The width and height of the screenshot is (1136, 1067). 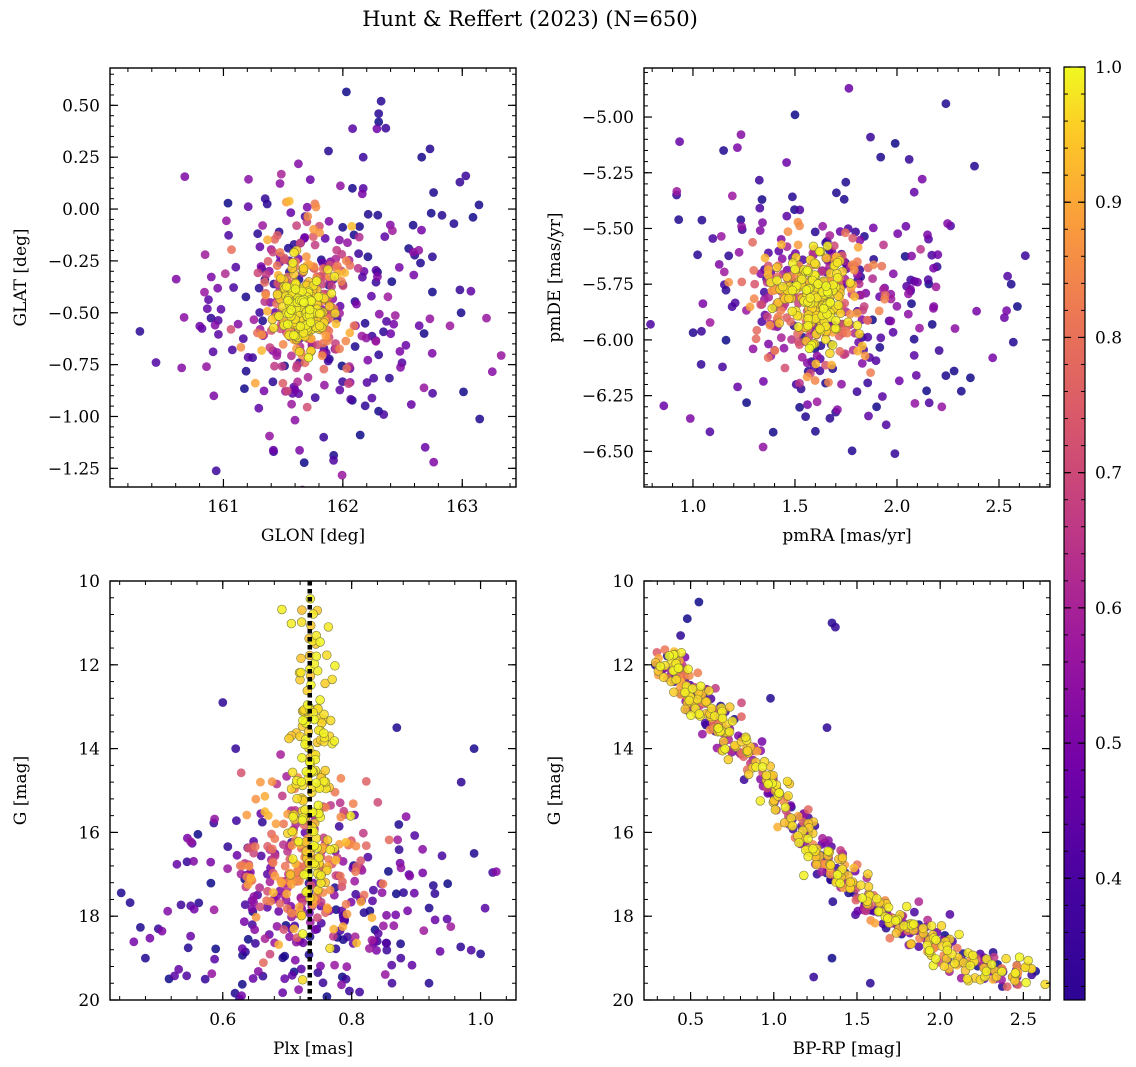 I want to click on sky-ytick-label: 0.25, so click(x=81, y=158).